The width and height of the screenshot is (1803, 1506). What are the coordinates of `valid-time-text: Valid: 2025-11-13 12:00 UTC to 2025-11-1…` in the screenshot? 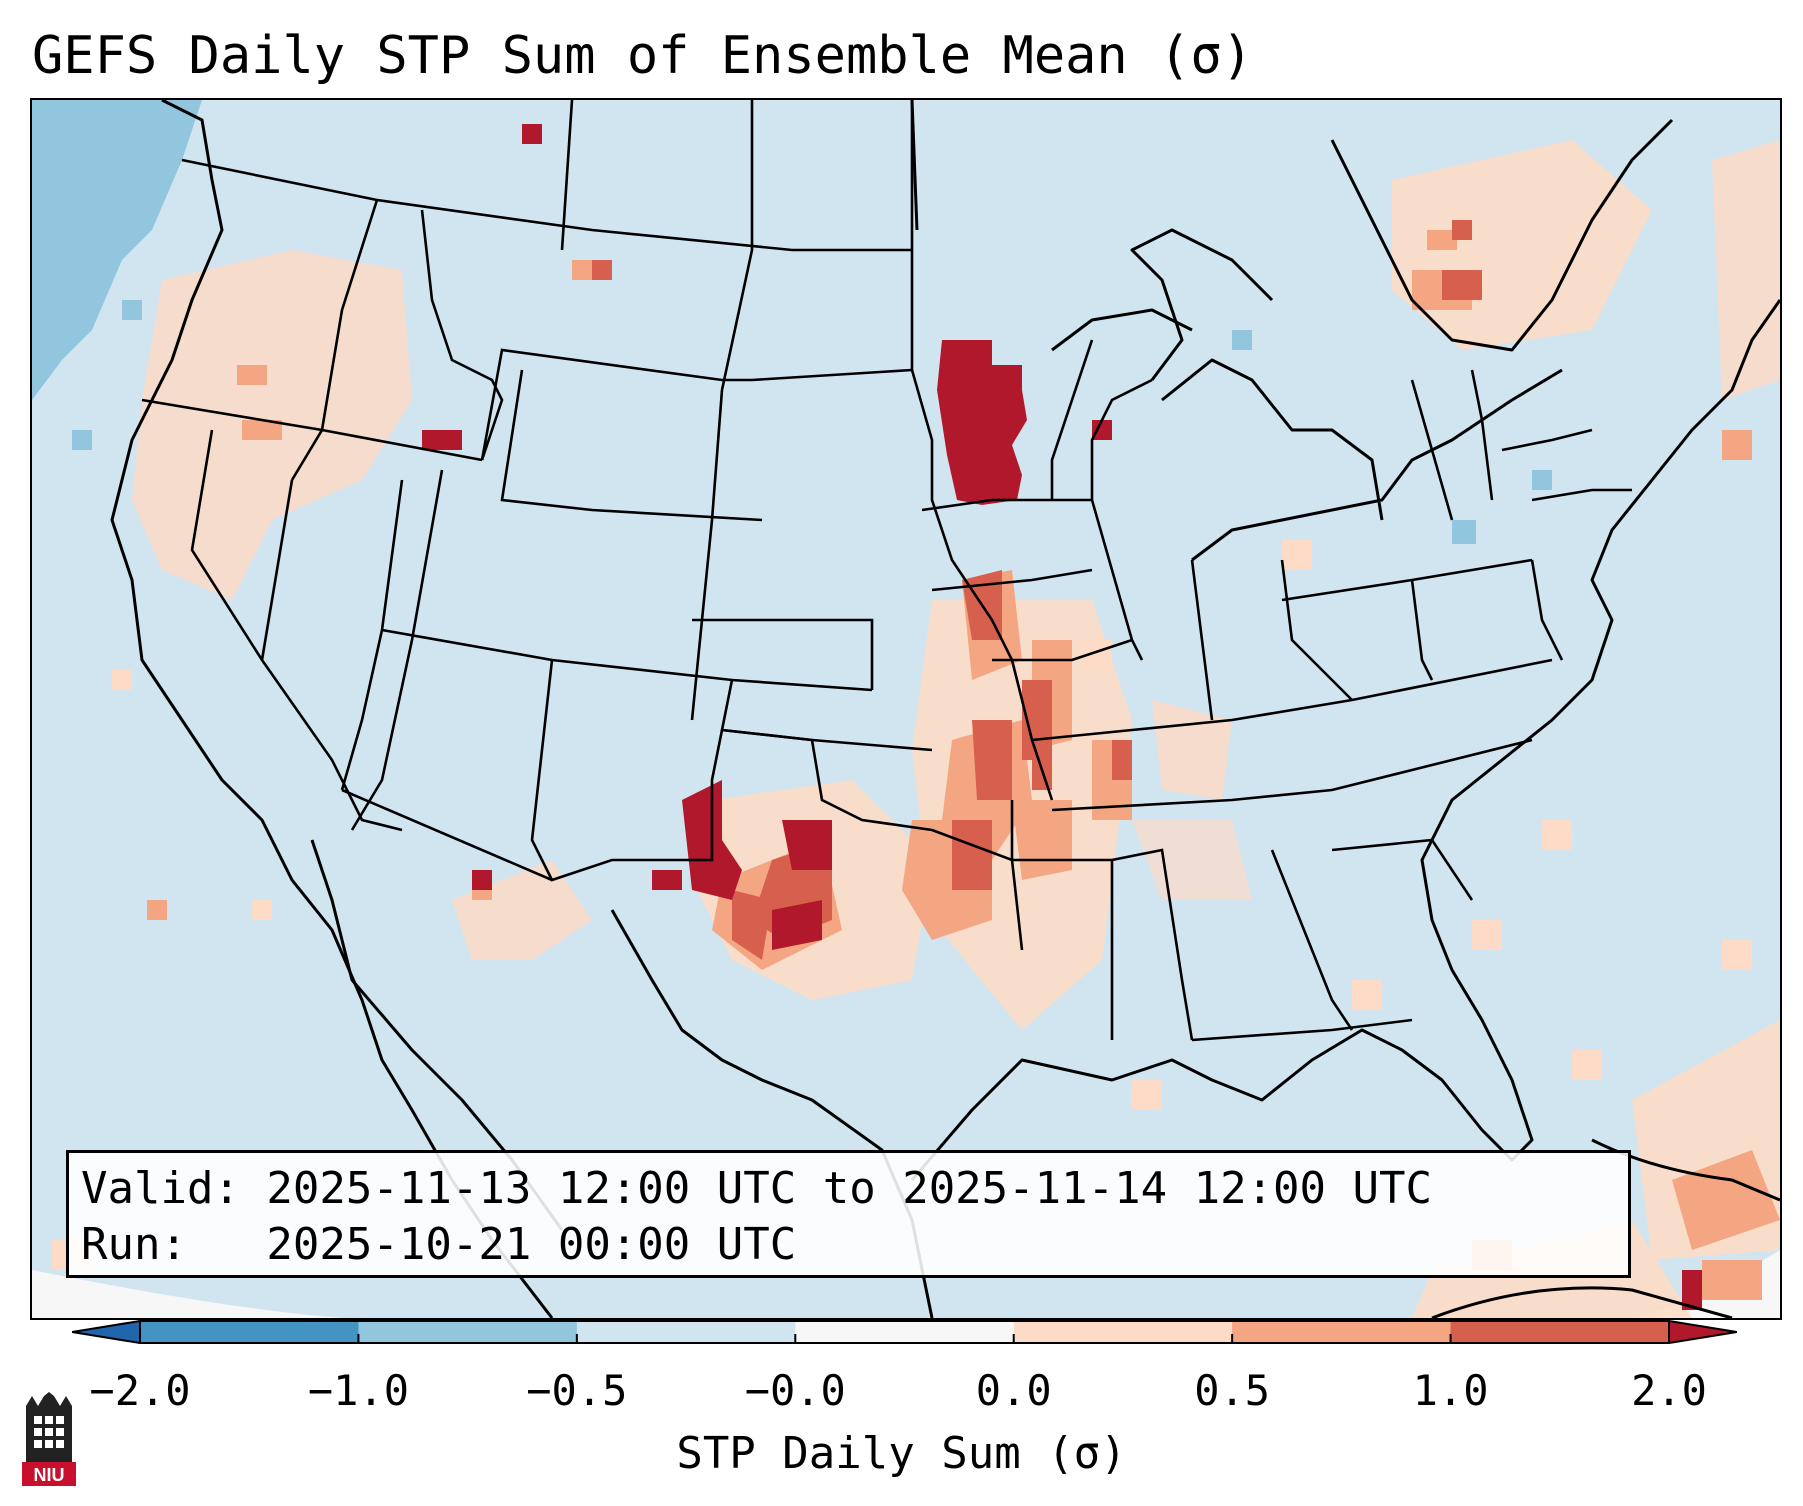 It's located at (757, 1188).